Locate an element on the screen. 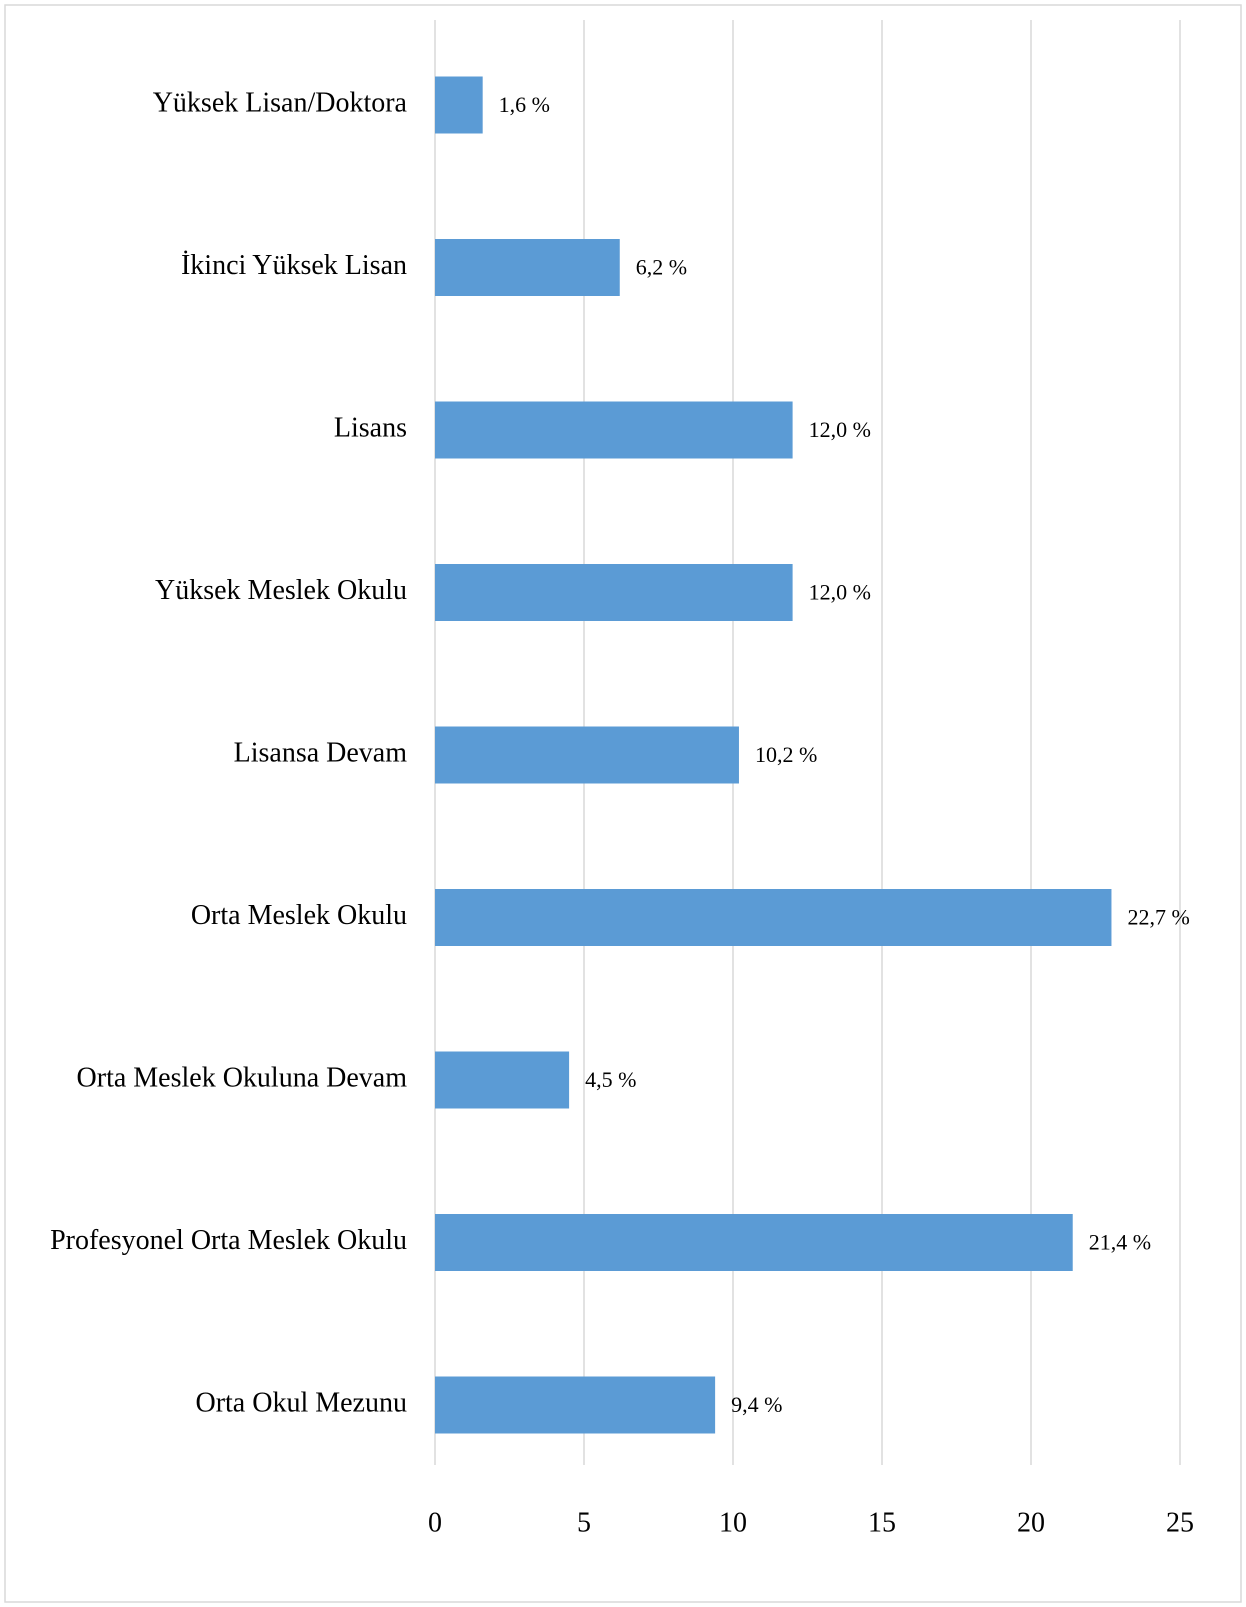  y-tick-label: Orta Okul Mezunu is located at coordinates (301, 1402).